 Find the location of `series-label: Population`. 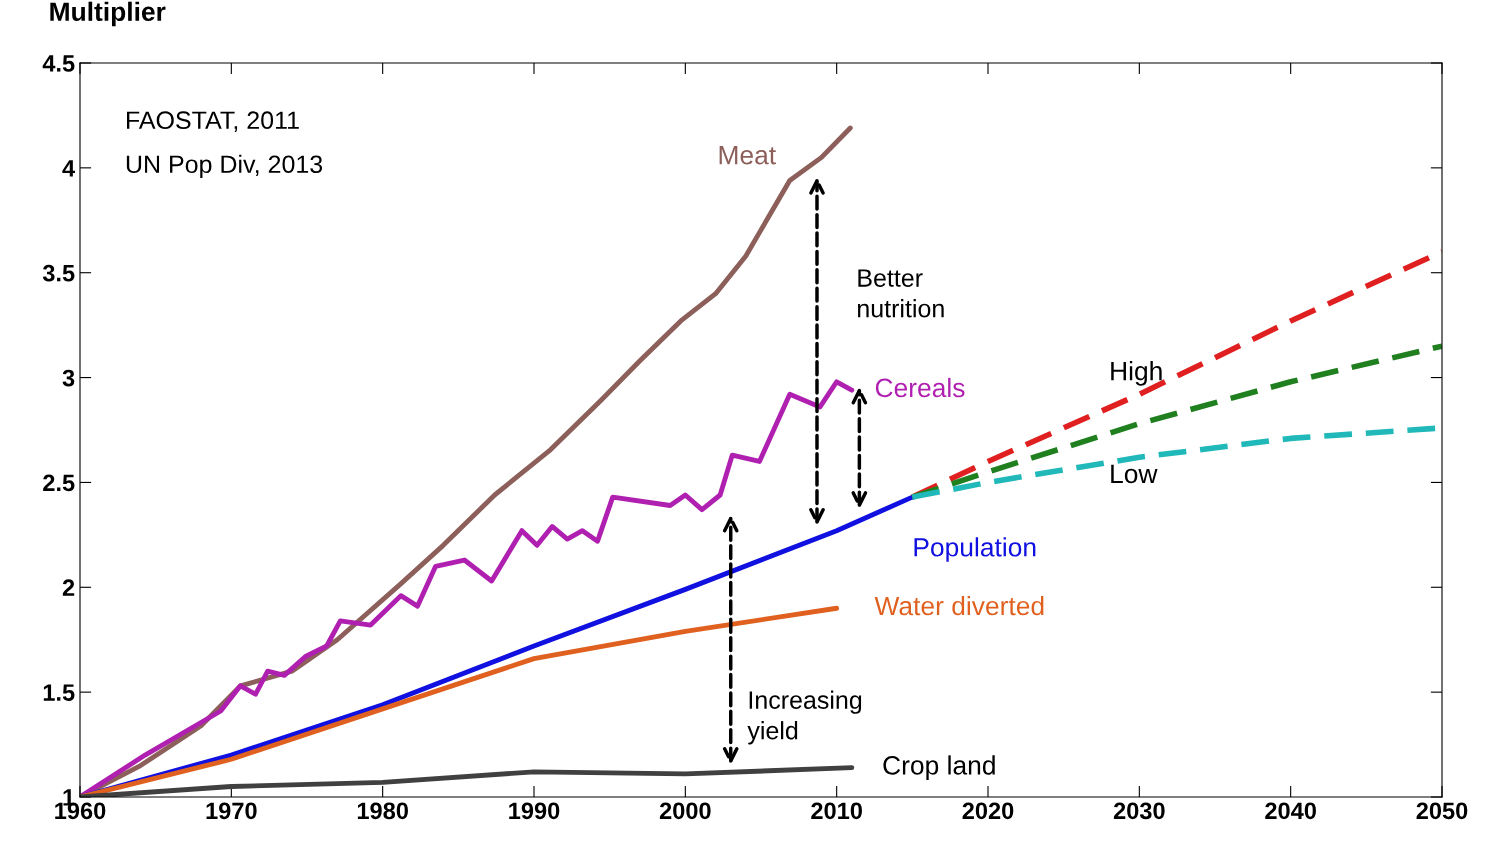

series-label: Population is located at coordinates (975, 549).